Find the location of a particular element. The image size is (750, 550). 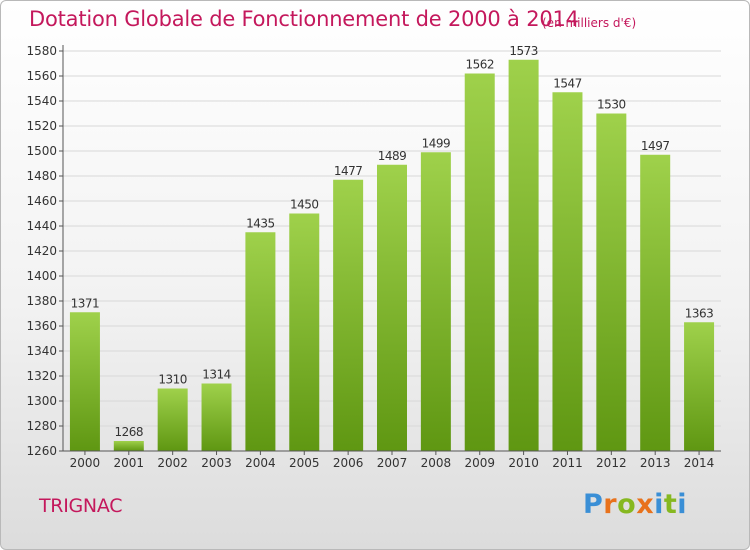

x-tick-label: 2009 is located at coordinates (479, 463).